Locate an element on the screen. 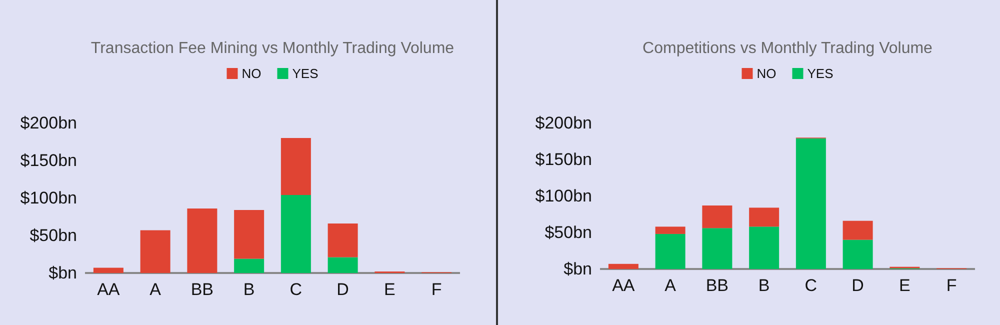 The image size is (1000, 325). chart-title: Transaction Fee Mining vs Monthly Trading Volume is located at coordinates (272, 48).